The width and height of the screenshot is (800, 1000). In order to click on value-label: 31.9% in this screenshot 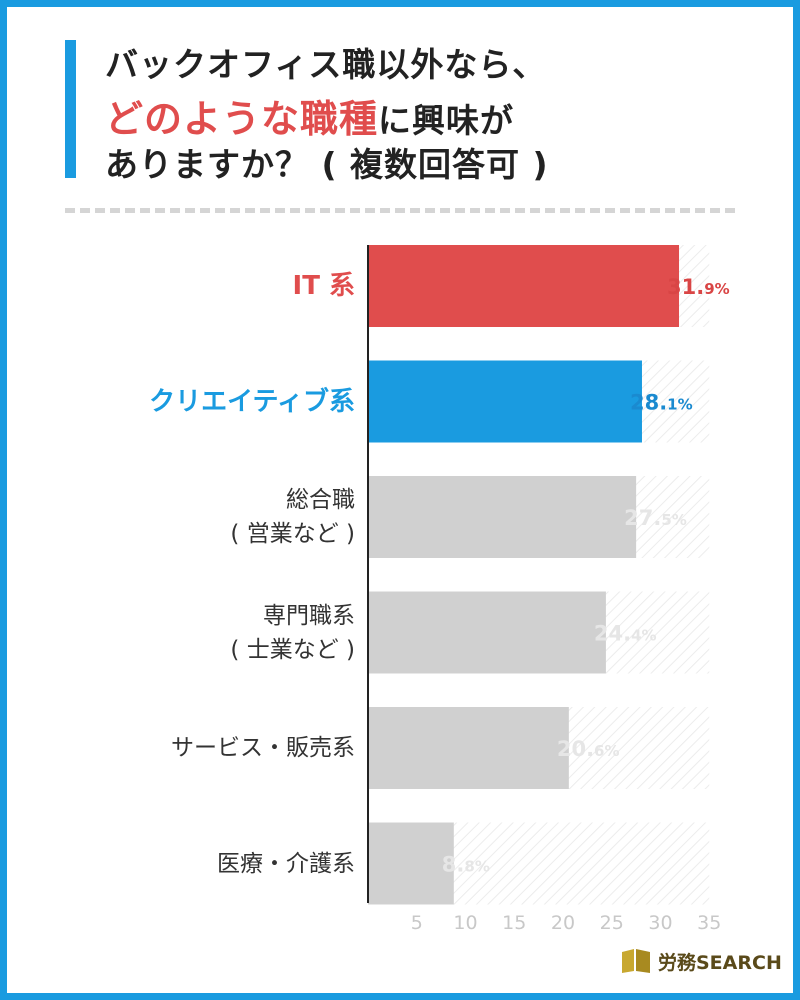, I will do `click(698, 287)`.